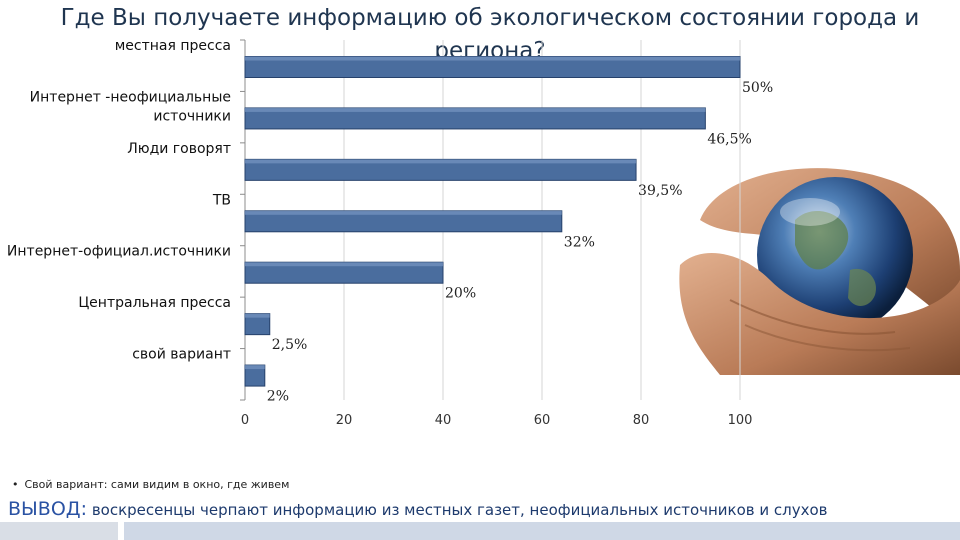 The width and height of the screenshot is (960, 540). Describe the element at coordinates (579, 242) in the screenshot. I see `data-label: 32%` at that location.